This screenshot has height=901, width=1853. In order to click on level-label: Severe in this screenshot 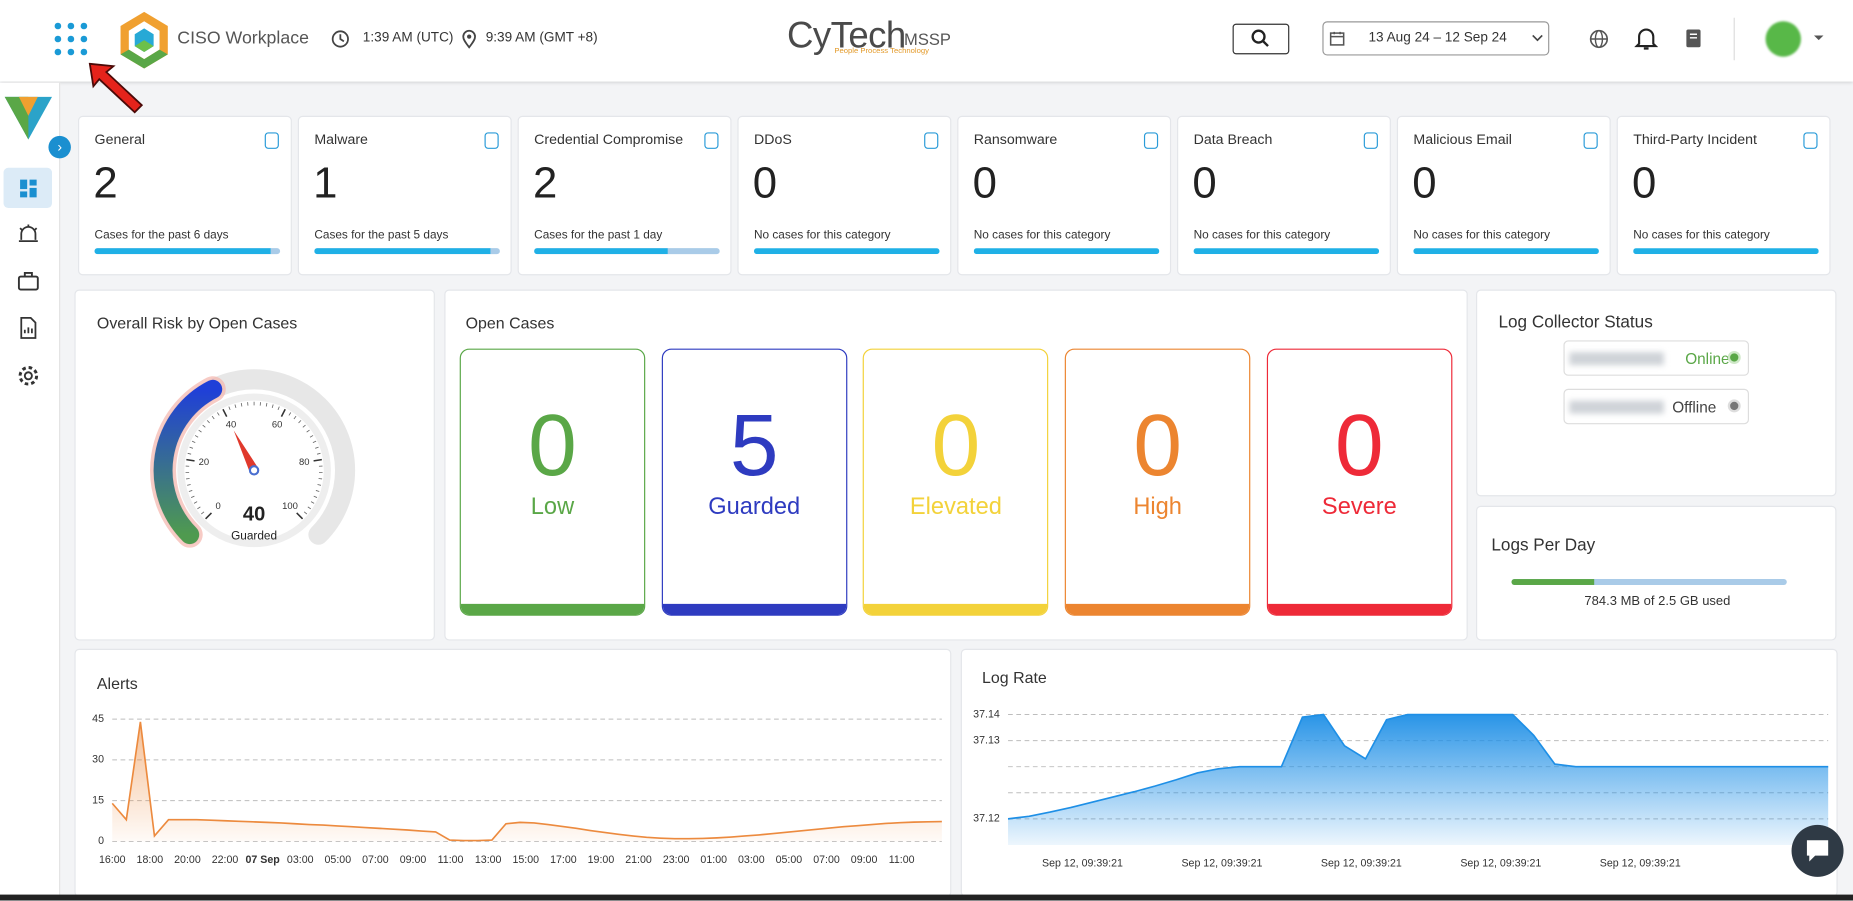, I will do `click(1359, 507)`.